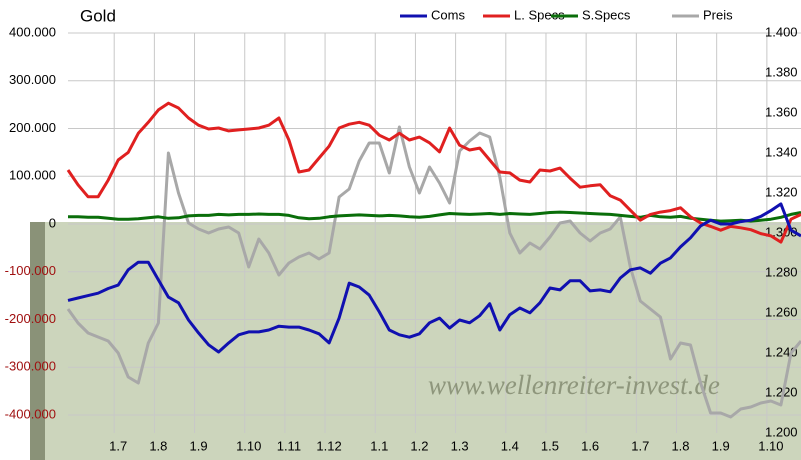 This screenshot has width=801, height=460. Describe the element at coordinates (30, 413) in the screenshot. I see `y-tick-label: -400.000` at that location.